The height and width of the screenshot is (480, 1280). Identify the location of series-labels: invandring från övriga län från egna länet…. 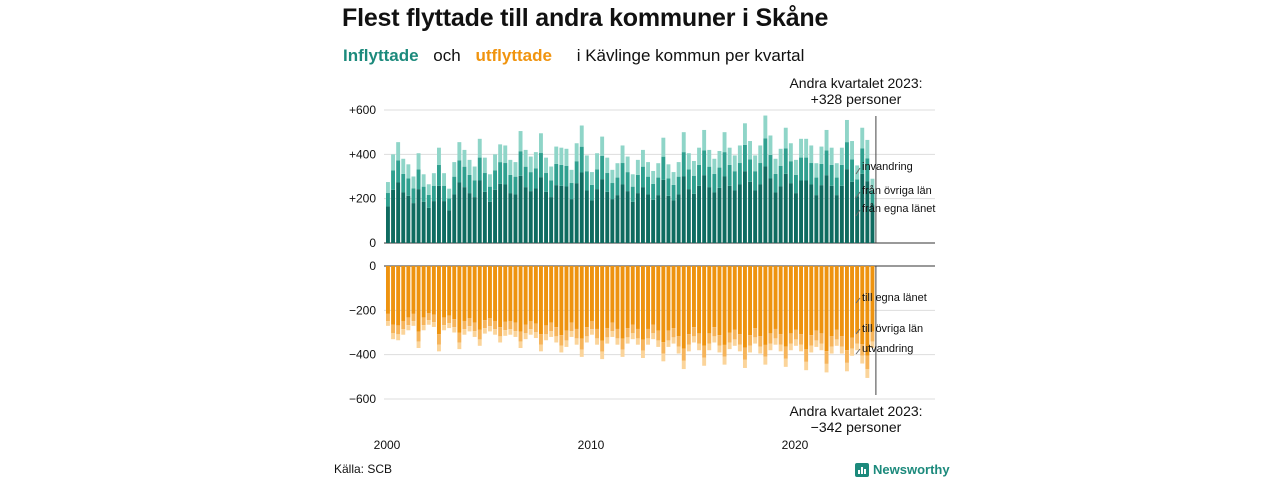
(895, 258).